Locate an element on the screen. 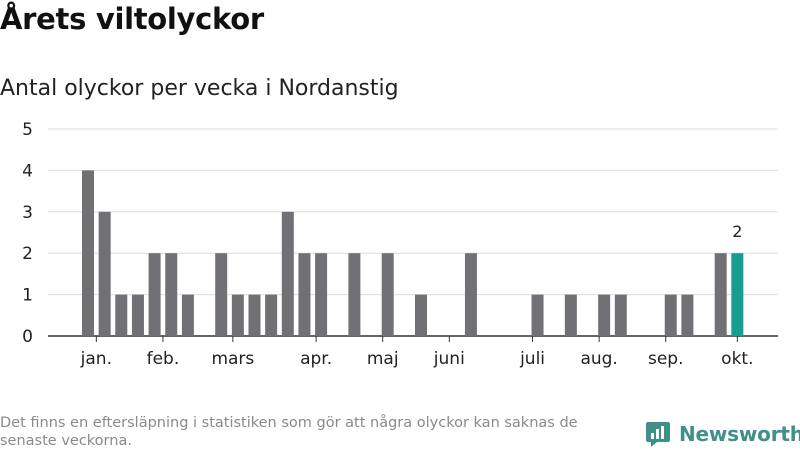 The height and width of the screenshot is (450, 800). data-label: 2 is located at coordinates (737, 231).